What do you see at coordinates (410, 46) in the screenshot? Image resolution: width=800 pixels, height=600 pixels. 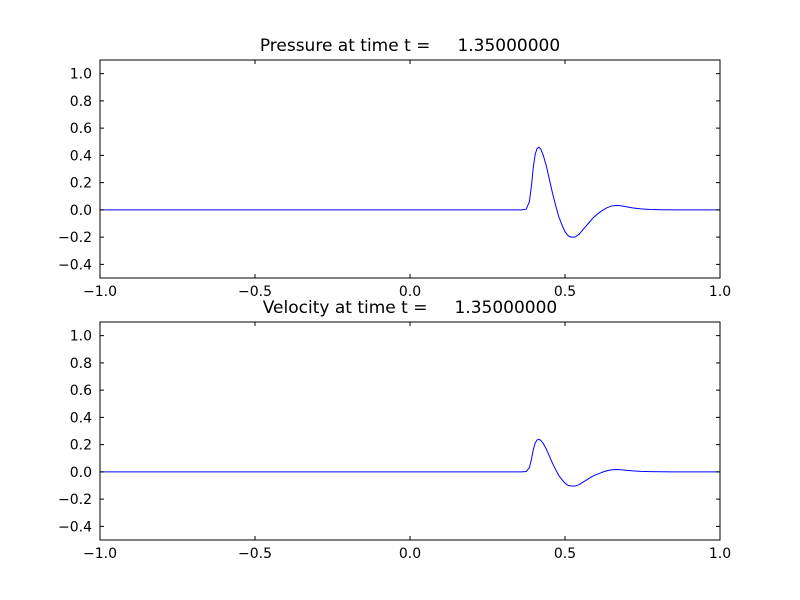 I see `pressure-plot-title: Pressure at time t = 1.35000000` at bounding box center [410, 46].